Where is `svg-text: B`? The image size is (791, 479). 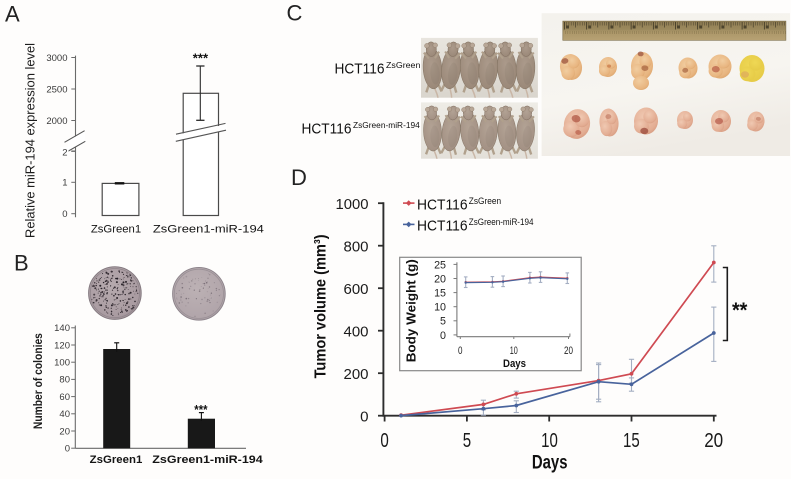 svg-text: B is located at coordinates (21, 263).